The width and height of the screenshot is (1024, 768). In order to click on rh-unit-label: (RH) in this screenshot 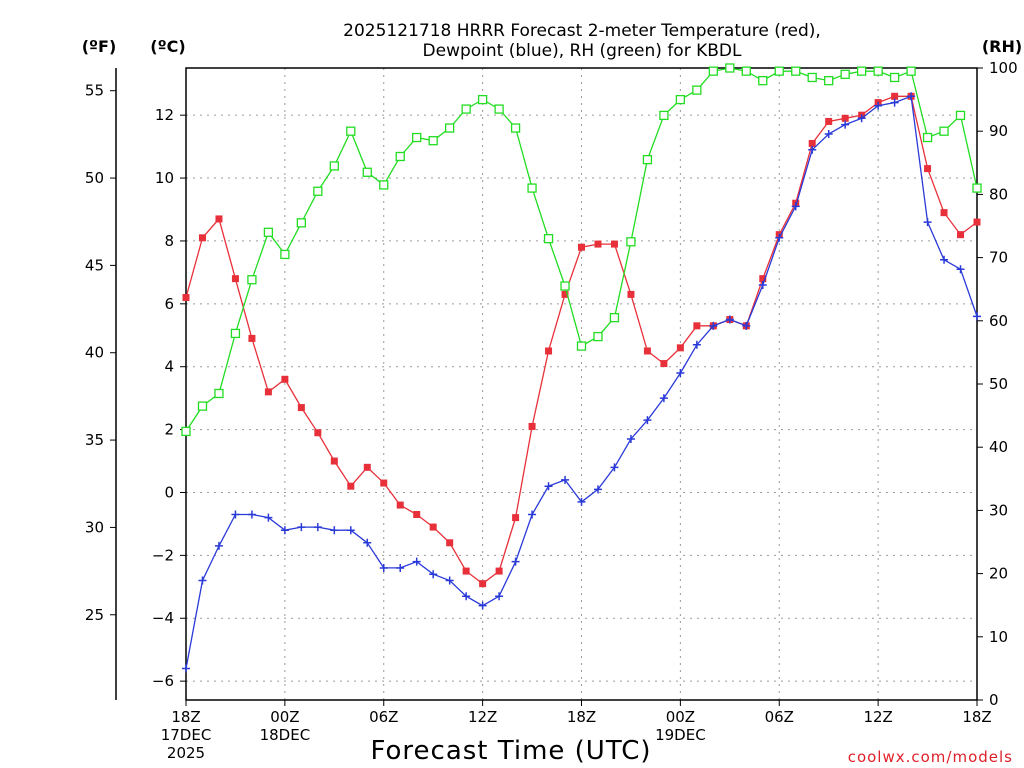, I will do `click(1002, 46)`.